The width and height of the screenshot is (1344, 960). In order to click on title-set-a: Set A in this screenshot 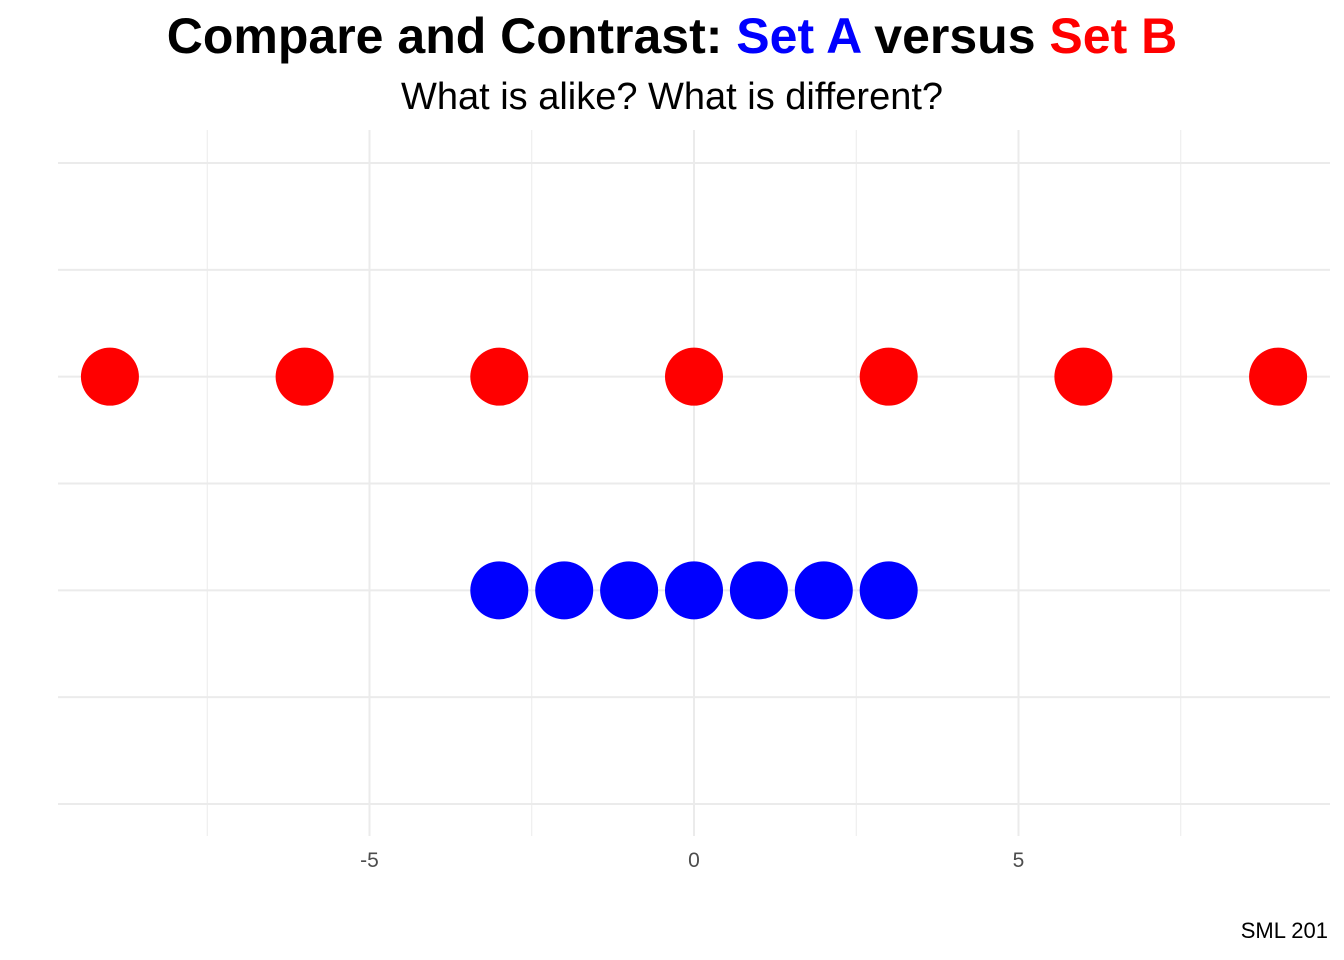, I will do `click(798, 36)`.